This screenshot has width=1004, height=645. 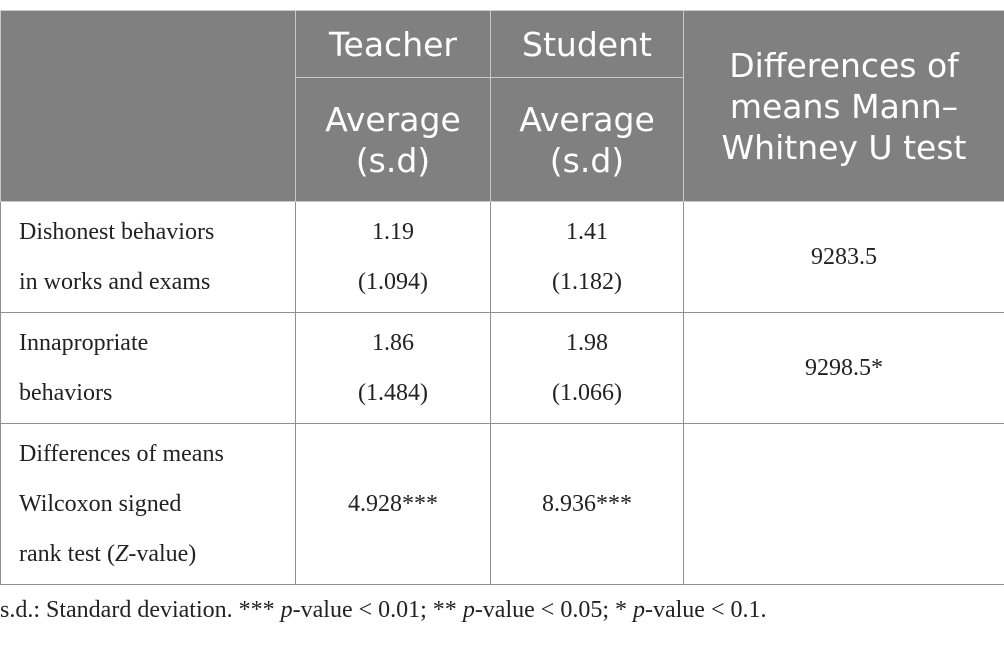 I want to click on row-label: Innapropriate behaviors, so click(x=148, y=368).